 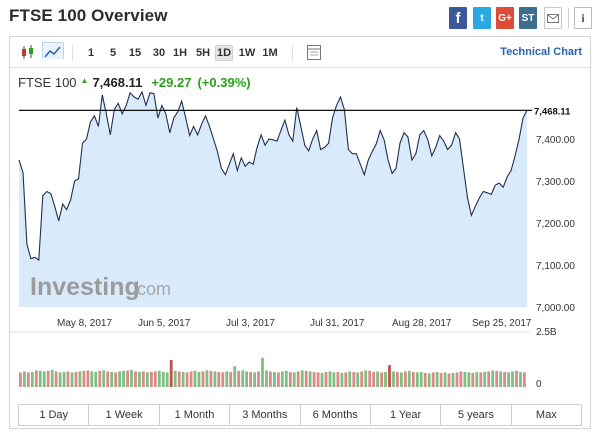 I want to click on last-price-label: 7,468.11, so click(x=552, y=111).